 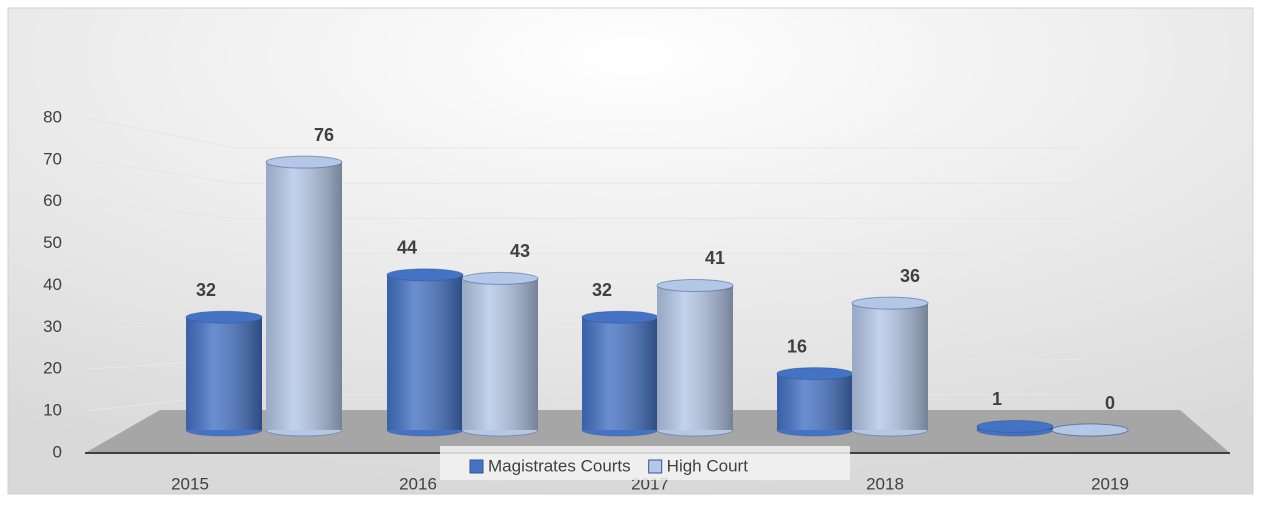 I want to click on value-label: 43, so click(x=520, y=251).